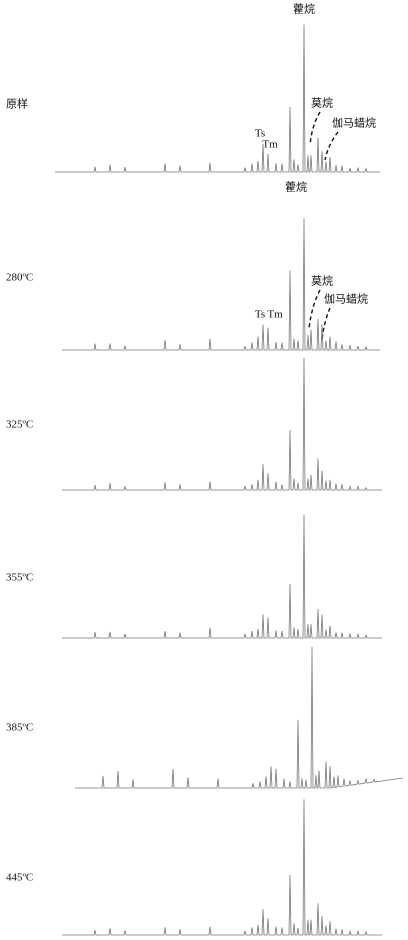 This screenshot has height=940, width=408. I want to click on panel-label: 355ºC, so click(19, 578).